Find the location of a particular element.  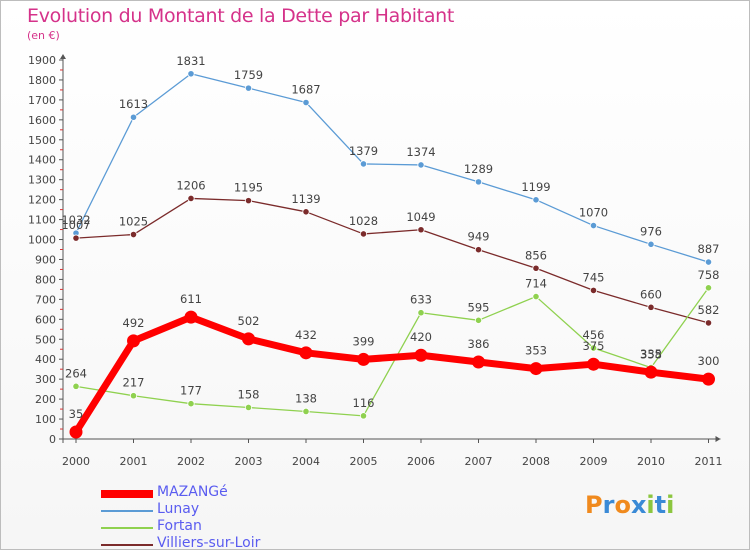

x-tick-label: 2003 is located at coordinates (249, 461).